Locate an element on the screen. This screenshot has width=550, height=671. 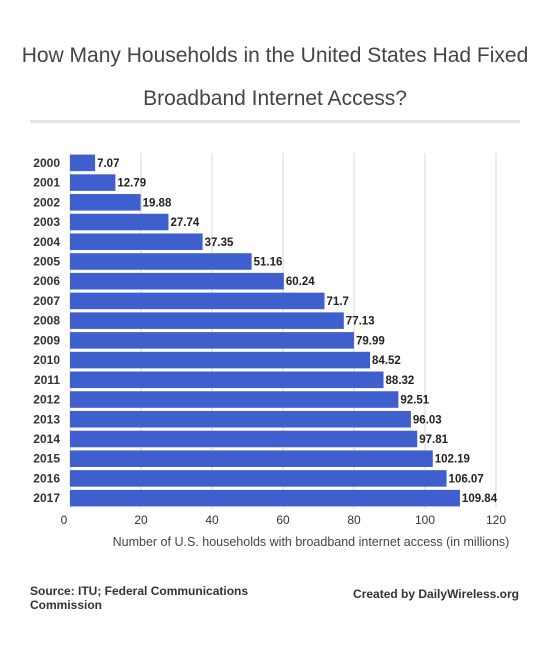
category-label: 2015 is located at coordinates (46, 459).